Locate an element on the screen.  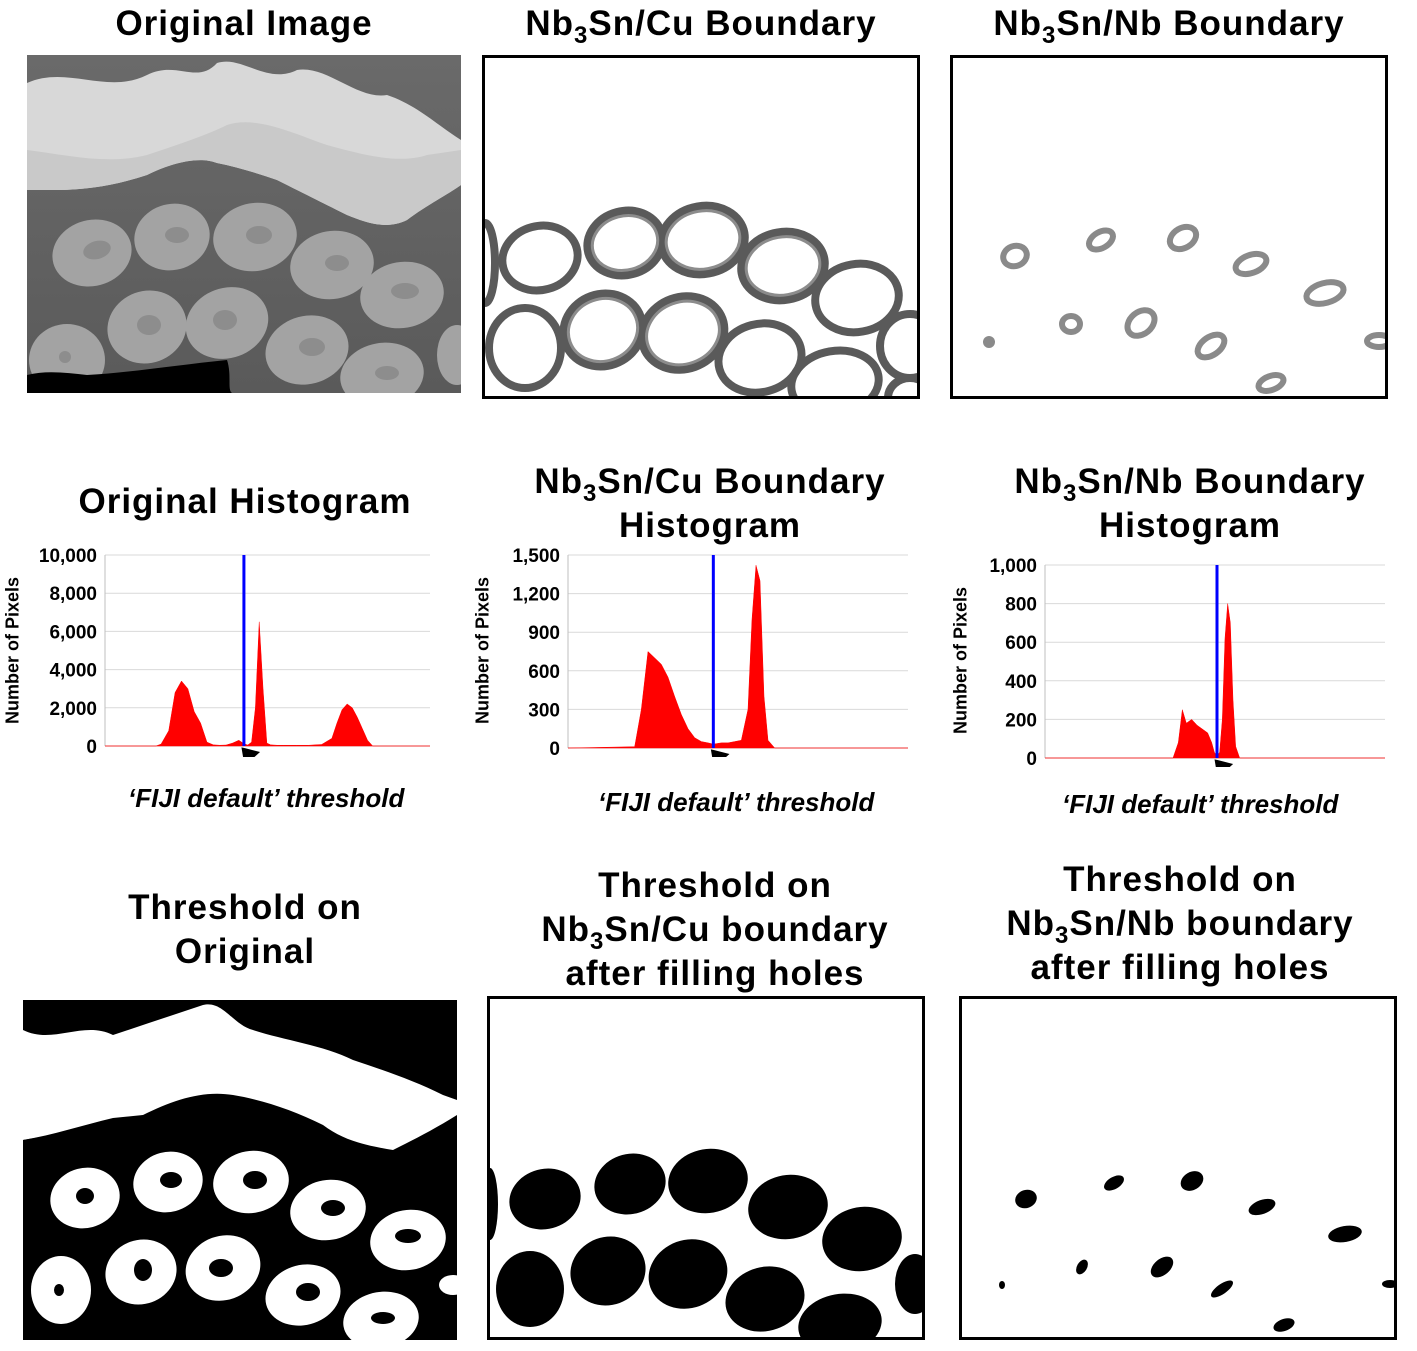
original-image is located at coordinates (244, 224).